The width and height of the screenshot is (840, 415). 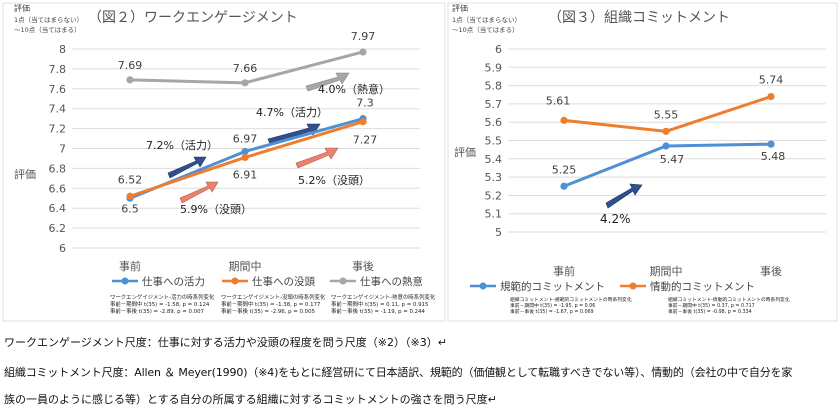 I want to click on c1-ylabel: 評価, so click(x=25, y=174).